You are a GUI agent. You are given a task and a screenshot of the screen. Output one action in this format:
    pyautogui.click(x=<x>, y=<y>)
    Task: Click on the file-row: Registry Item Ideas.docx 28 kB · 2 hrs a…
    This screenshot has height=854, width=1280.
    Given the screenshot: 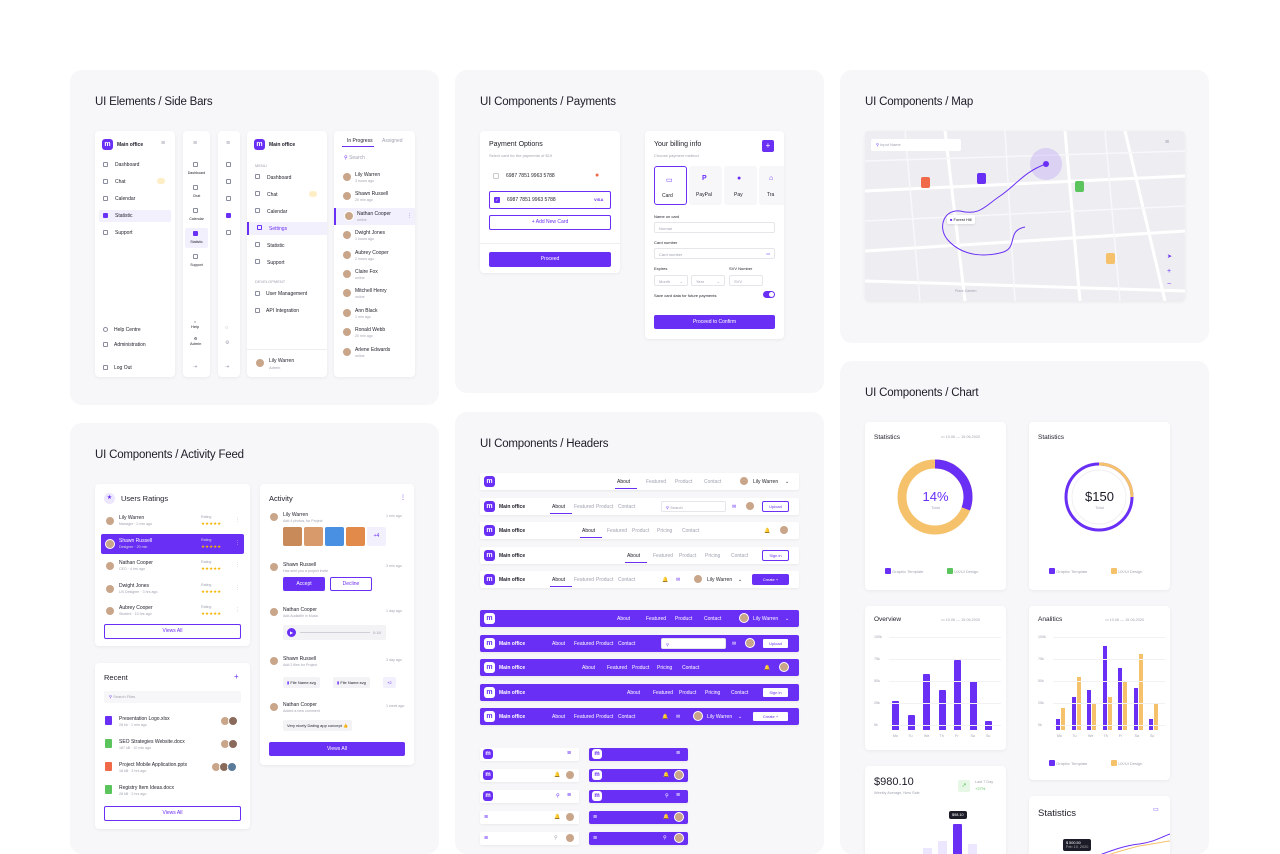 What is the action you would take?
    pyautogui.click(x=172, y=792)
    